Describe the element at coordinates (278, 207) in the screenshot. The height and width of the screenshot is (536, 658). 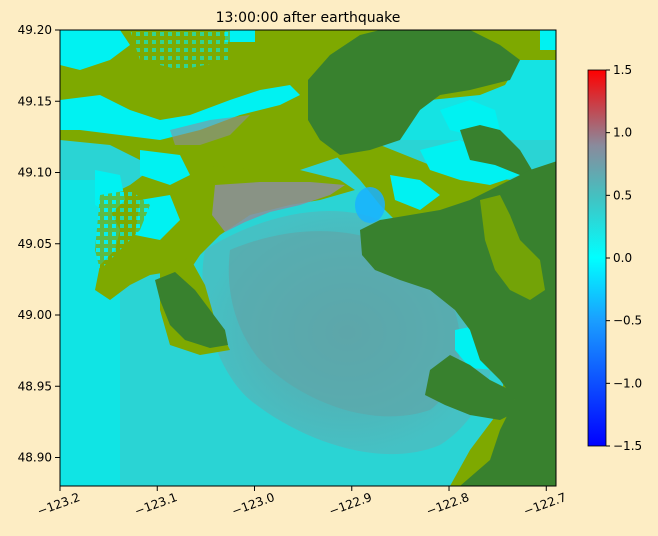
I see `surge-gray` at that location.